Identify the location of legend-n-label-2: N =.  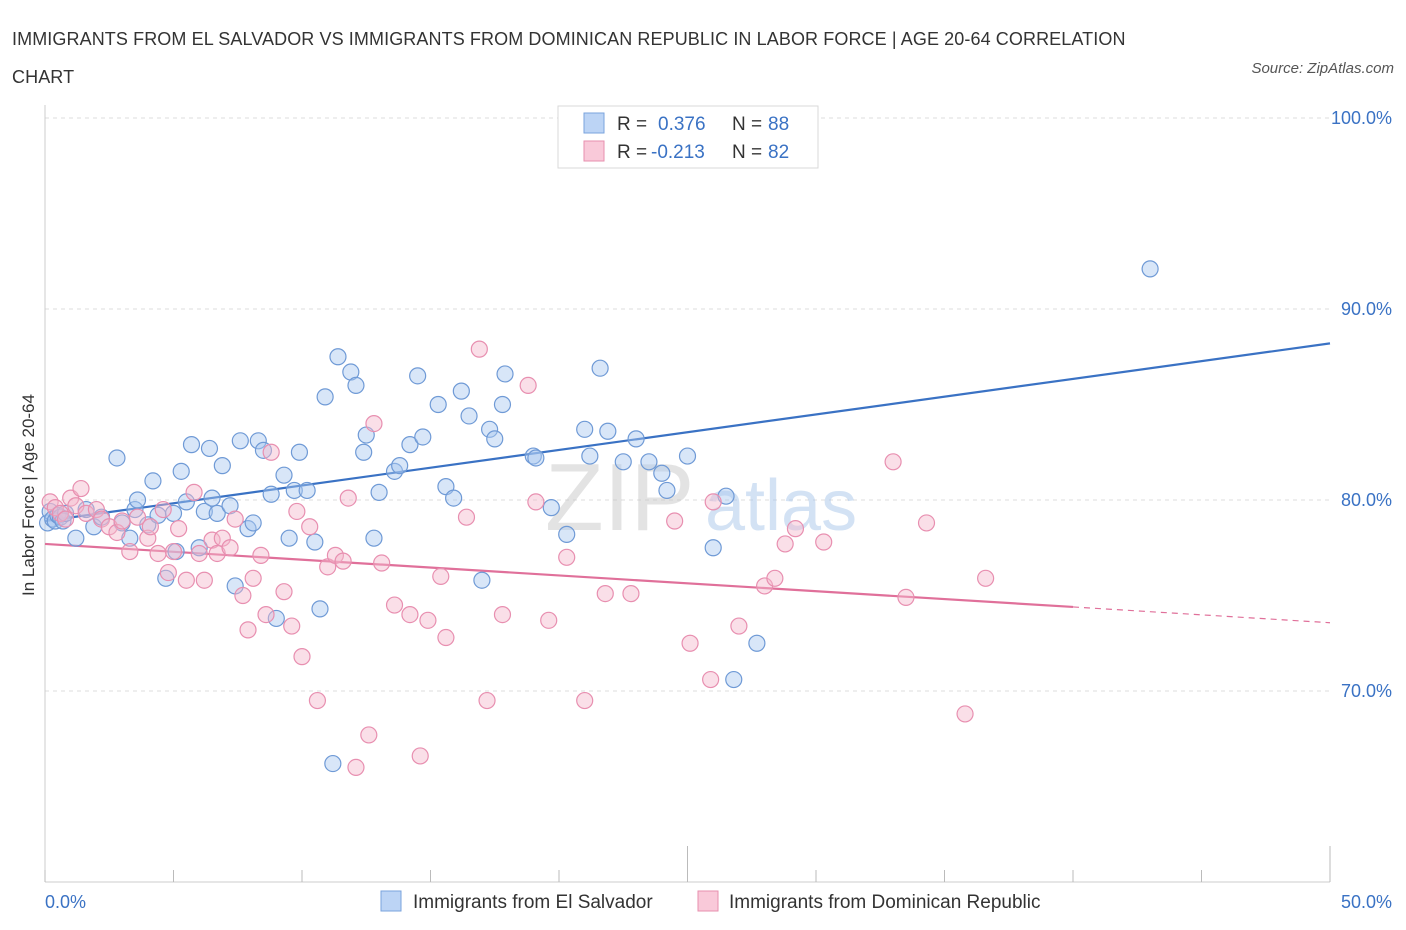
(747, 152).